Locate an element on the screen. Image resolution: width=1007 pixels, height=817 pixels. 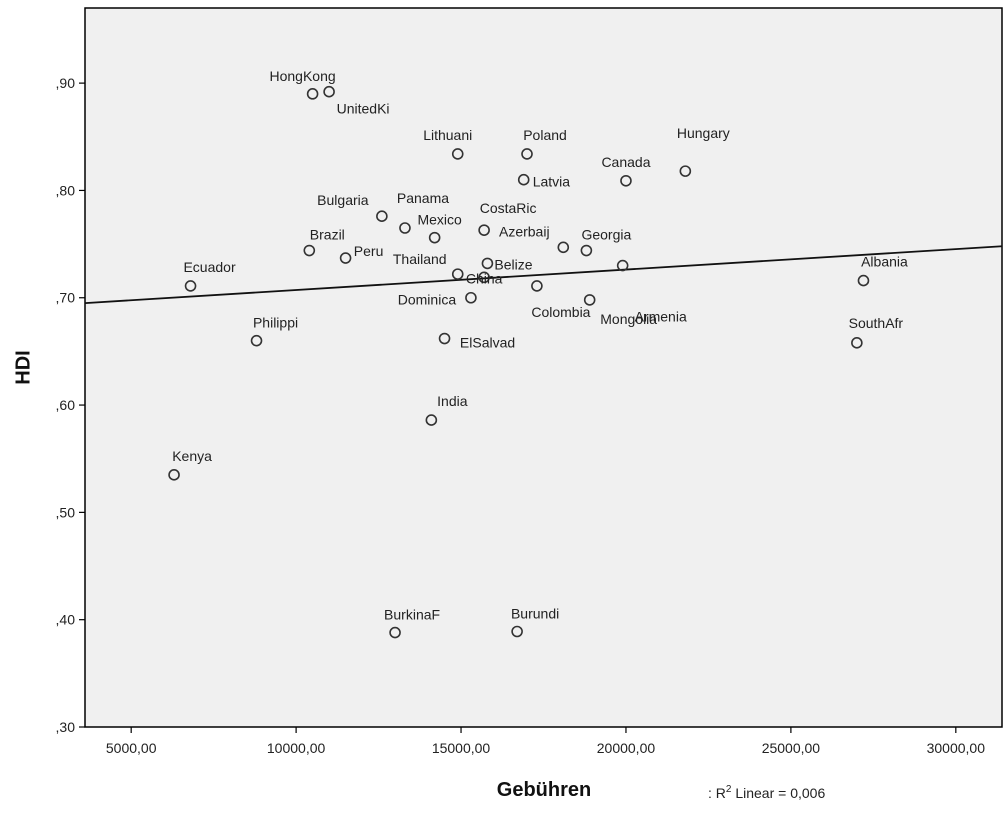
point-label: Poland is located at coordinates (545, 135).